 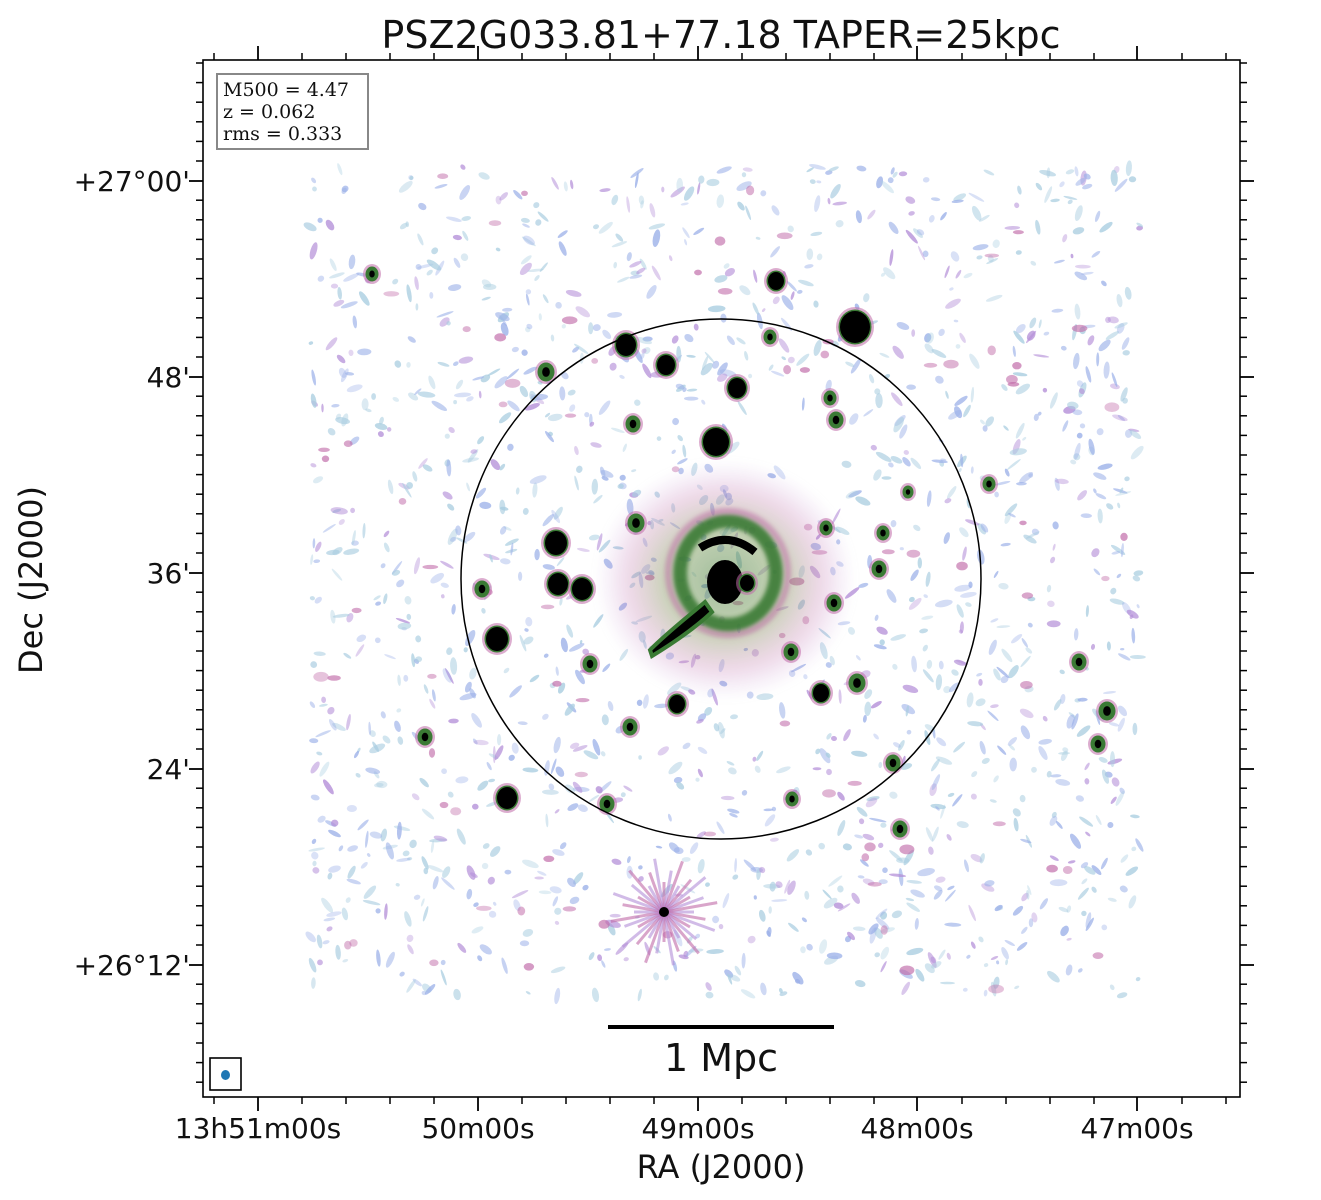 What do you see at coordinates (689, 921) in the screenshot?
I see `burst-ray` at bounding box center [689, 921].